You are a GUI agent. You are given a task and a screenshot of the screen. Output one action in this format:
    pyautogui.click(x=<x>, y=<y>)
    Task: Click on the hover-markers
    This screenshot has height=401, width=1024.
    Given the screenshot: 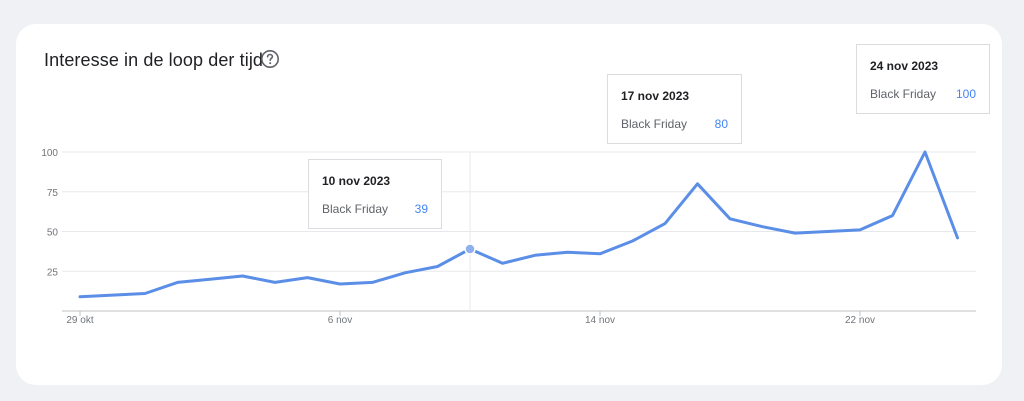 What is the action you would take?
    pyautogui.click(x=470, y=231)
    